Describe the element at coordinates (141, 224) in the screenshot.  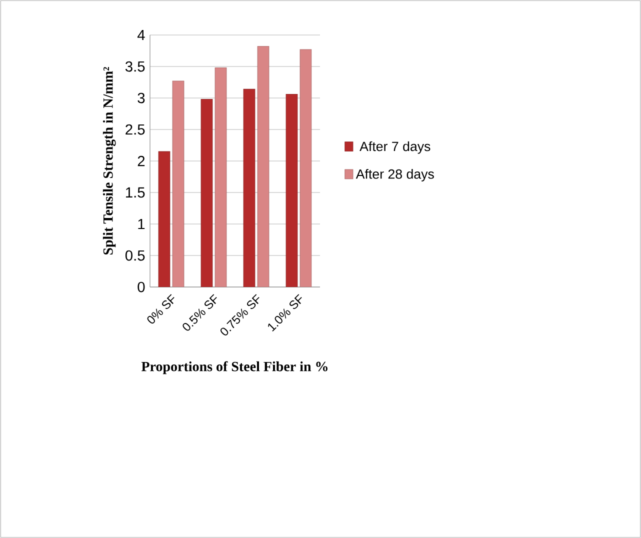
I see `y-tick-label: 1` at that location.